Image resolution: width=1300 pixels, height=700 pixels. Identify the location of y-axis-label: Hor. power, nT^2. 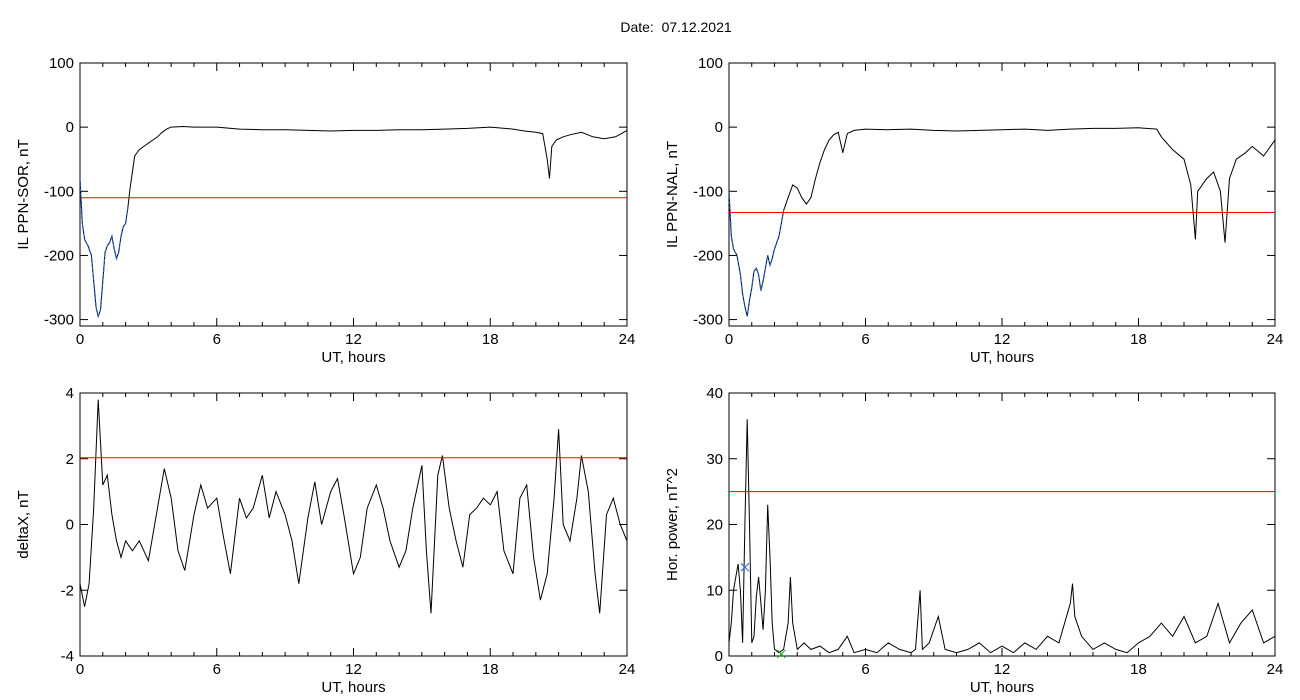
(672, 524).